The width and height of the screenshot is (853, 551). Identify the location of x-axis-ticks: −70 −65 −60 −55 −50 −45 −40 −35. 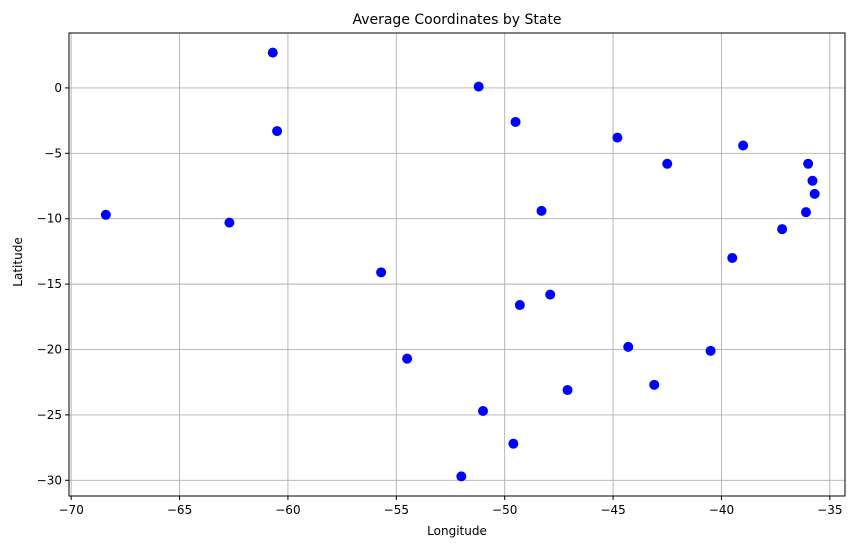
(450, 506).